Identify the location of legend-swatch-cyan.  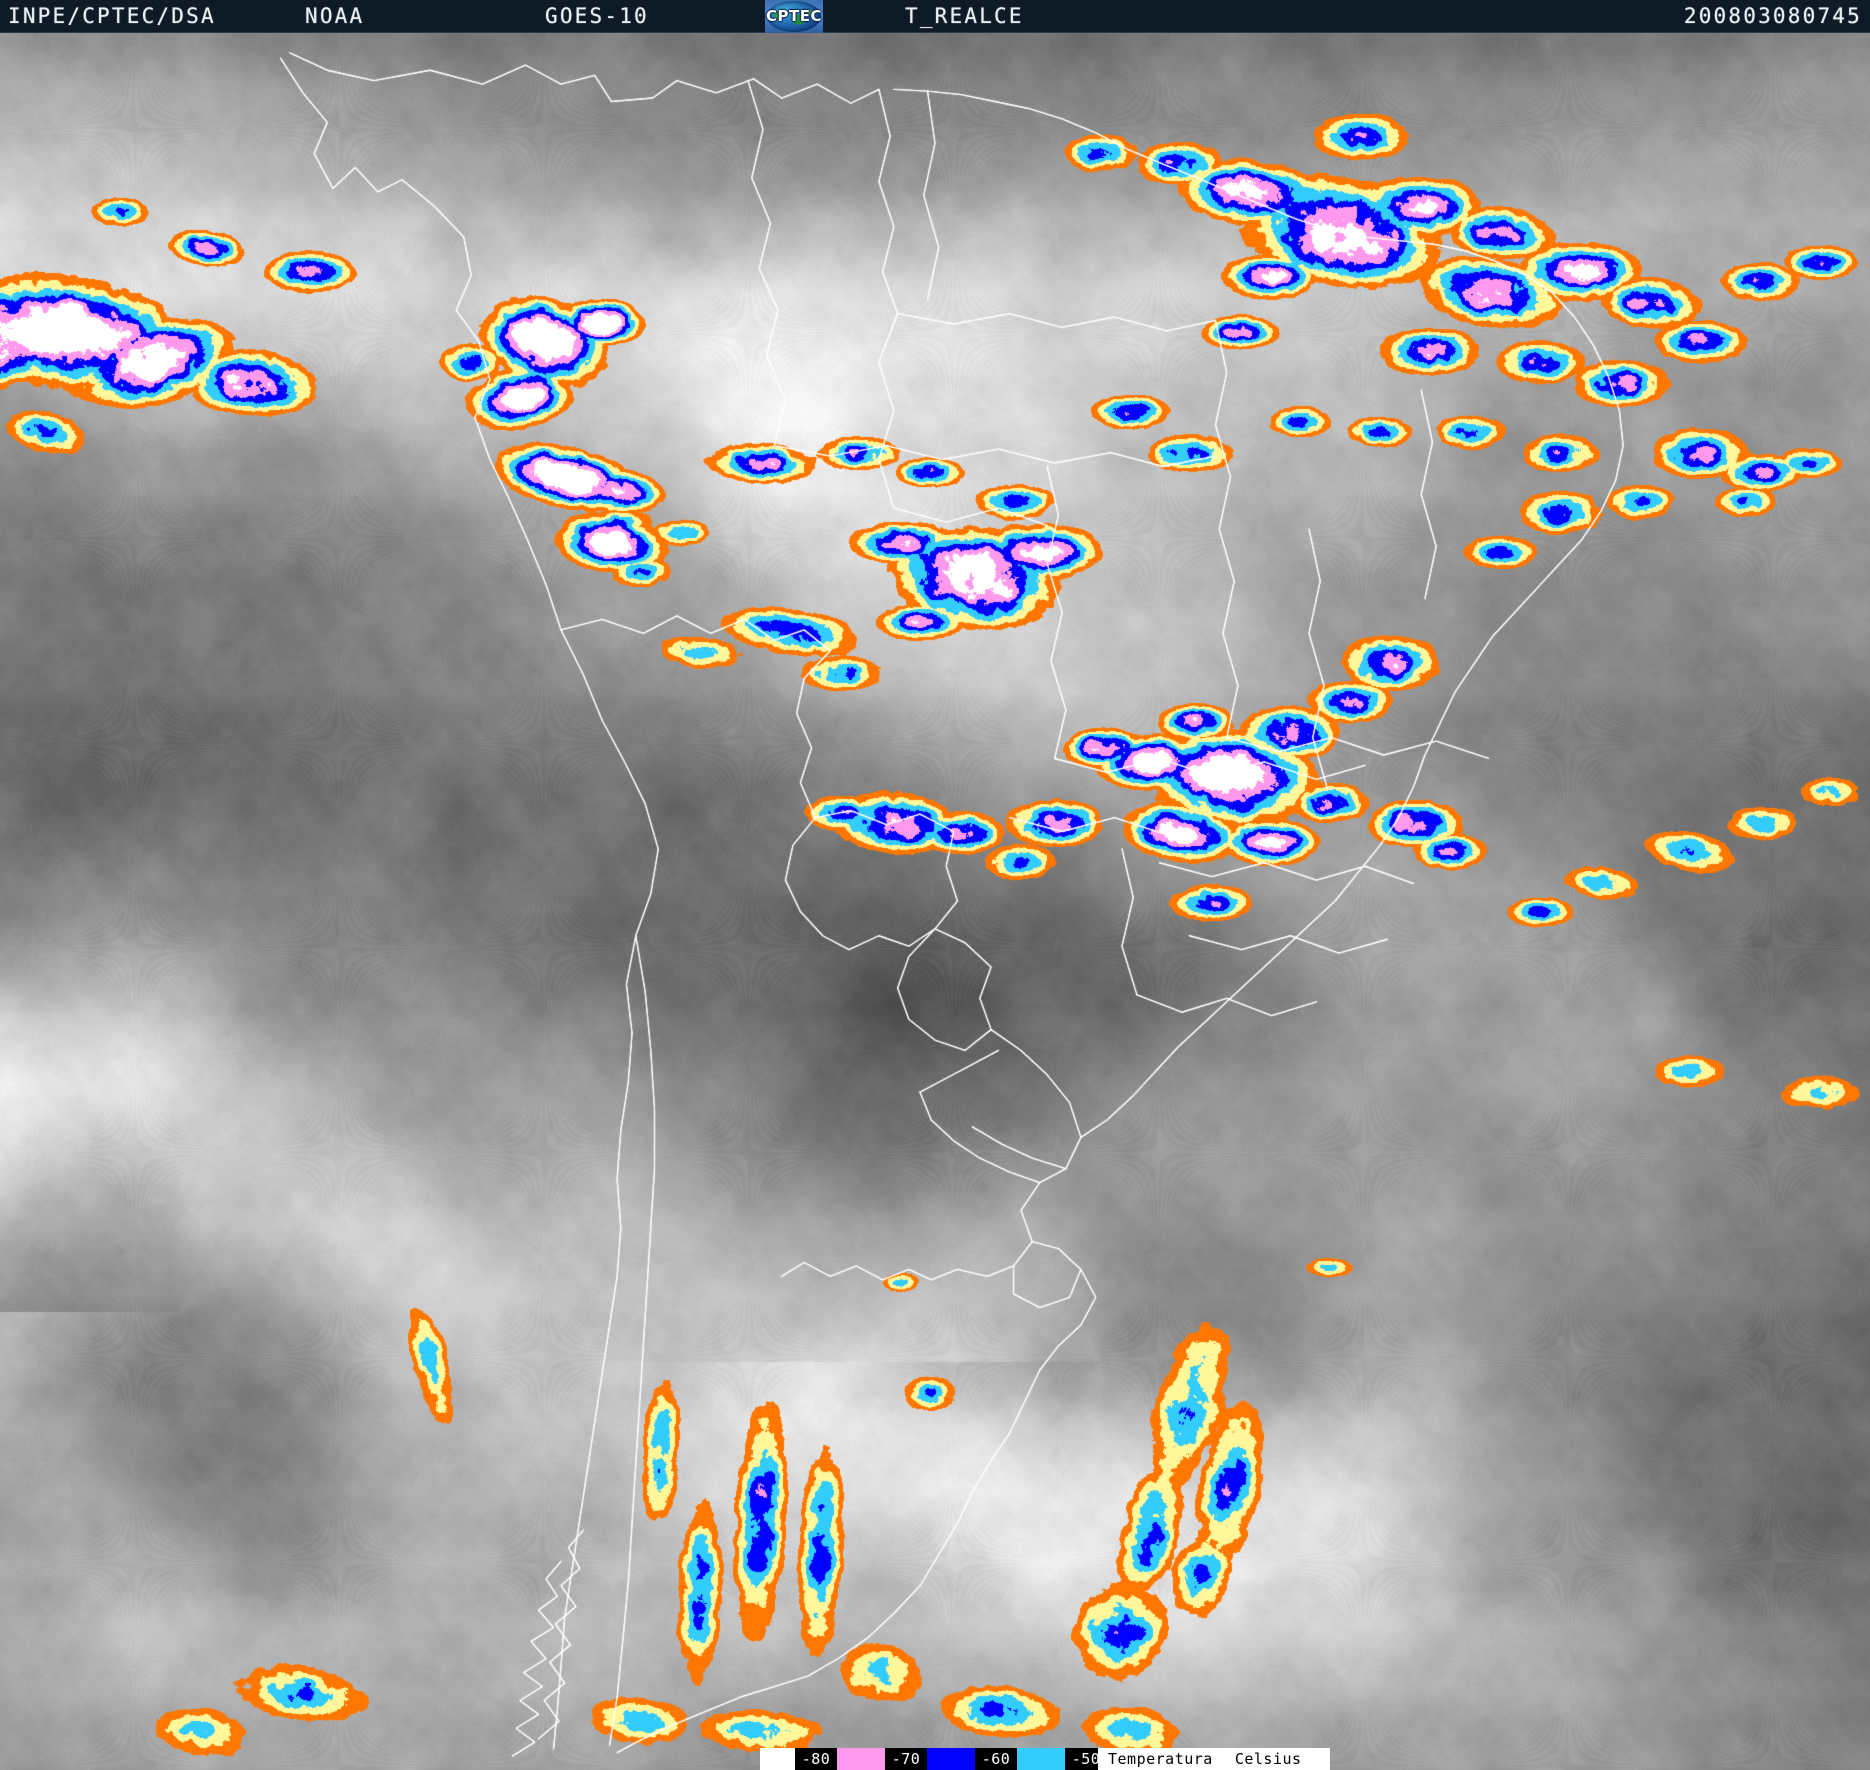
(1041, 1759).